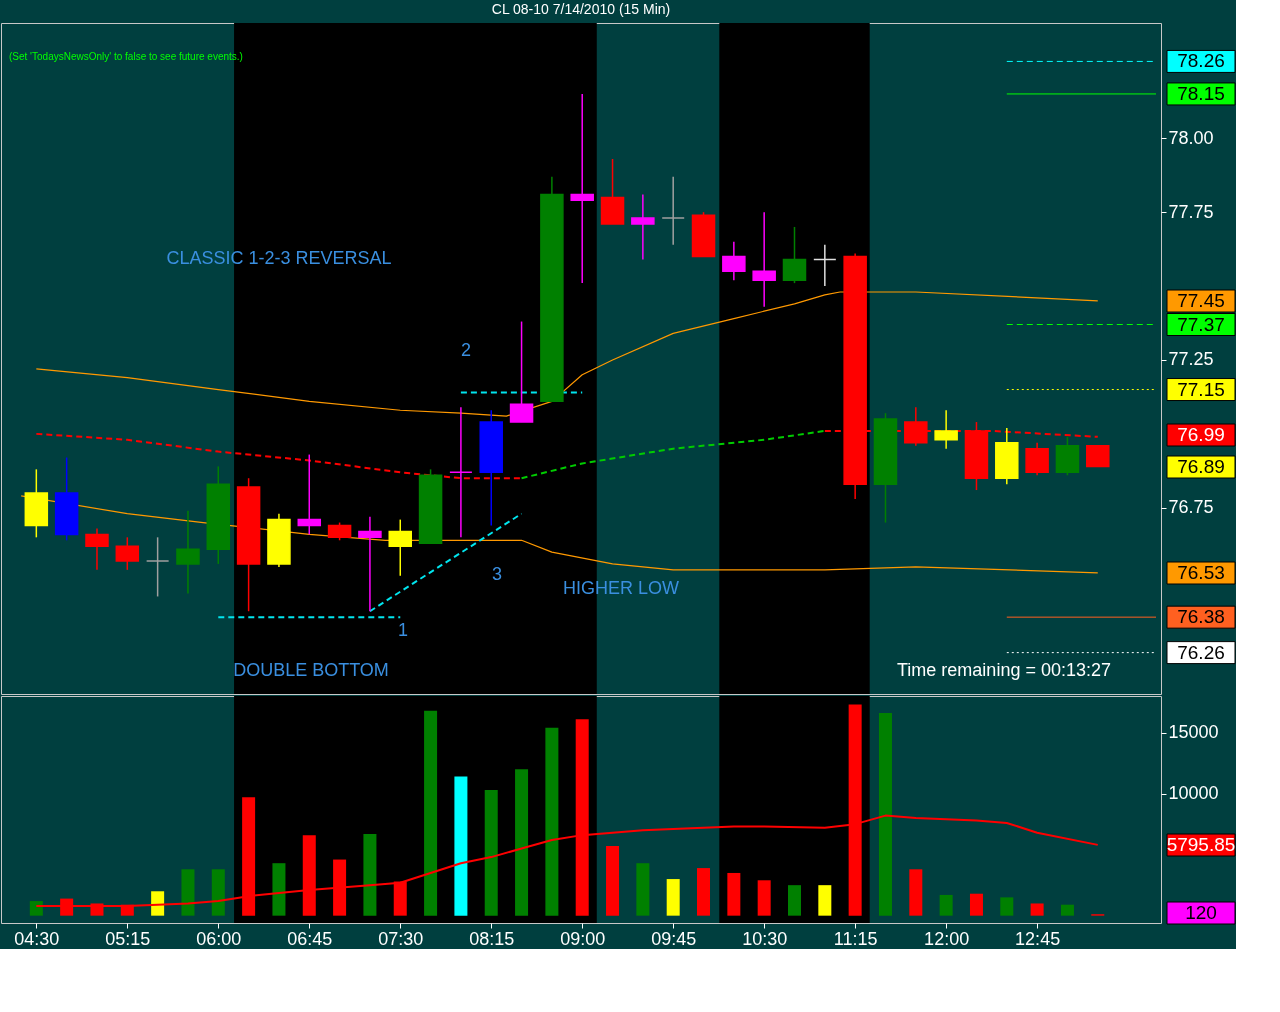 The image size is (1280, 1012). I want to click on ref-line-label: 76.38, so click(1201, 617).